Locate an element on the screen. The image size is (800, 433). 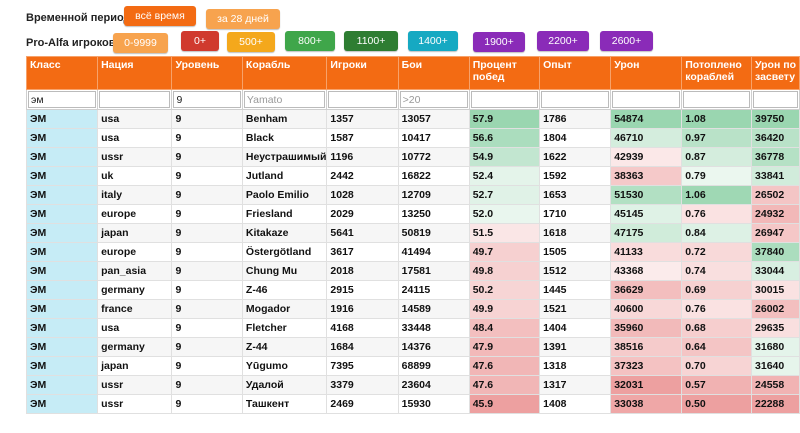
pro-alfa-button-7: 2200+ is located at coordinates (563, 41).